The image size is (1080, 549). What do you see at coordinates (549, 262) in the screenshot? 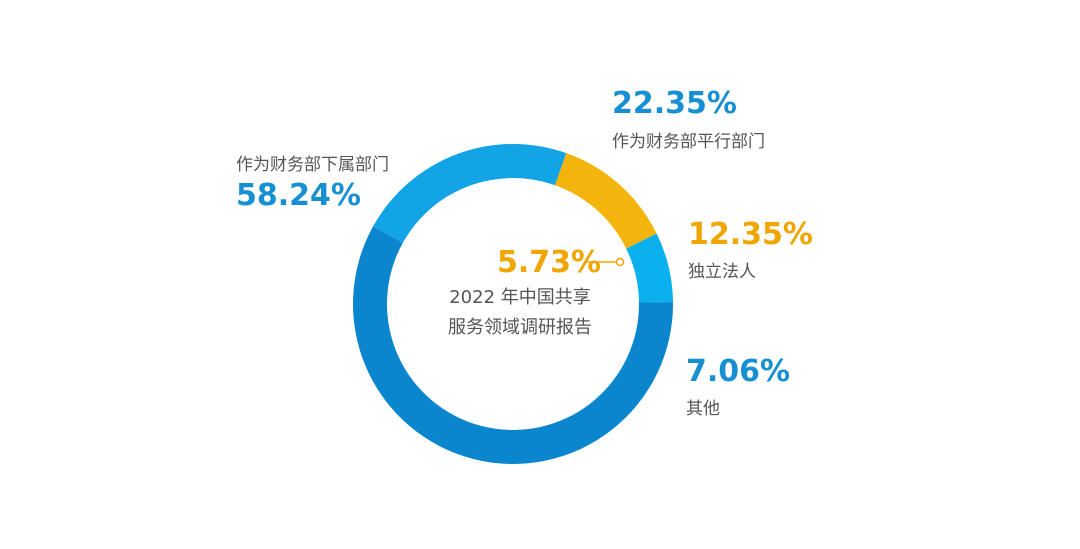
I see `annotation-value: 5.73%` at bounding box center [549, 262].